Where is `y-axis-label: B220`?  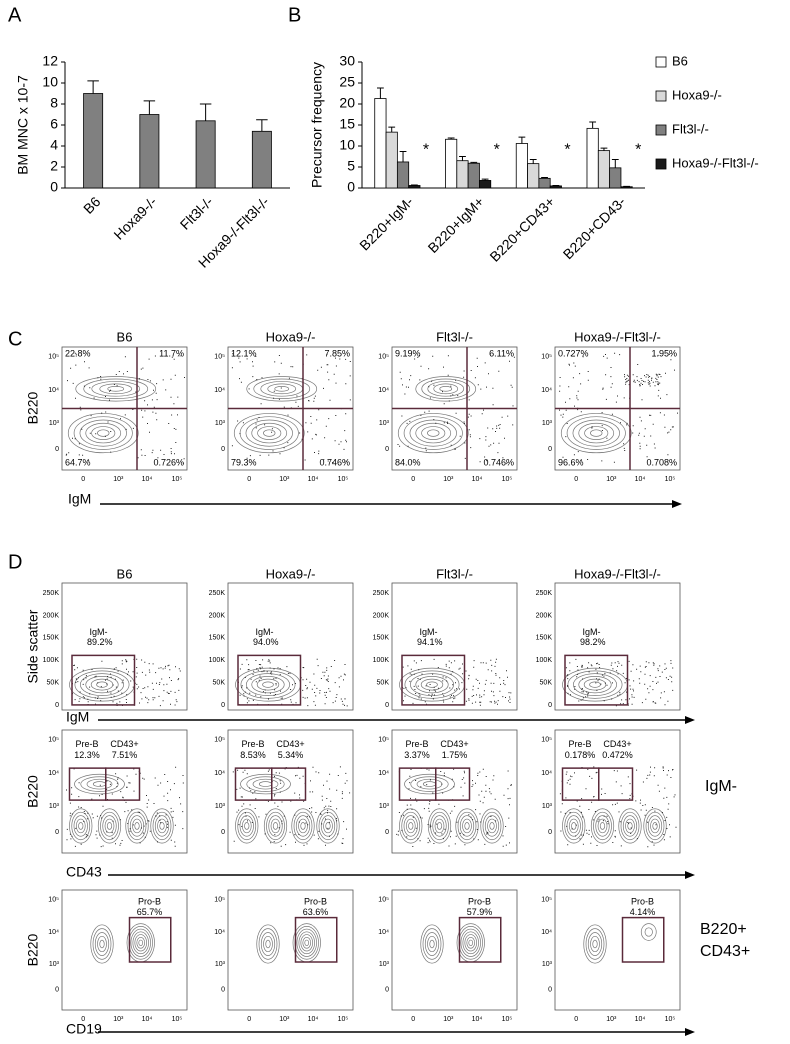
y-axis-label: B220 is located at coordinates (33, 791).